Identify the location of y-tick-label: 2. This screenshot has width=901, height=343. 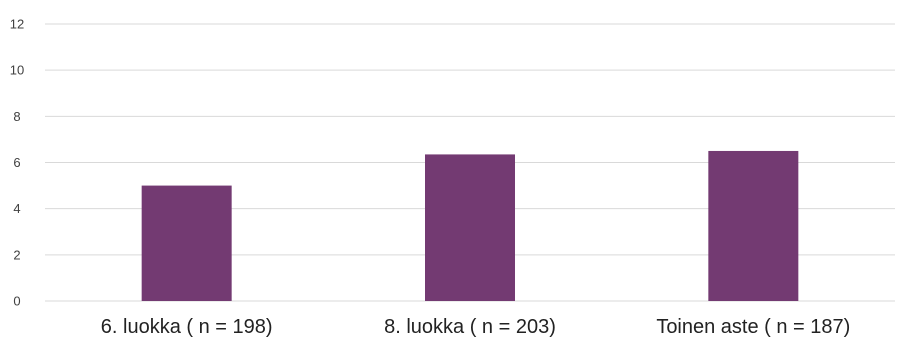
(16, 254).